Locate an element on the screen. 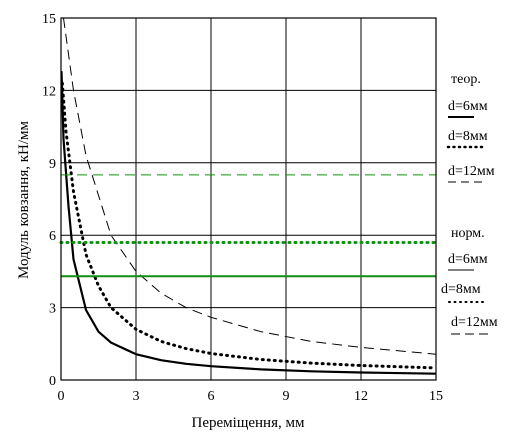 This screenshot has height=436, width=525. legend-norm-d8-label: d=8мм is located at coordinates (461, 289).